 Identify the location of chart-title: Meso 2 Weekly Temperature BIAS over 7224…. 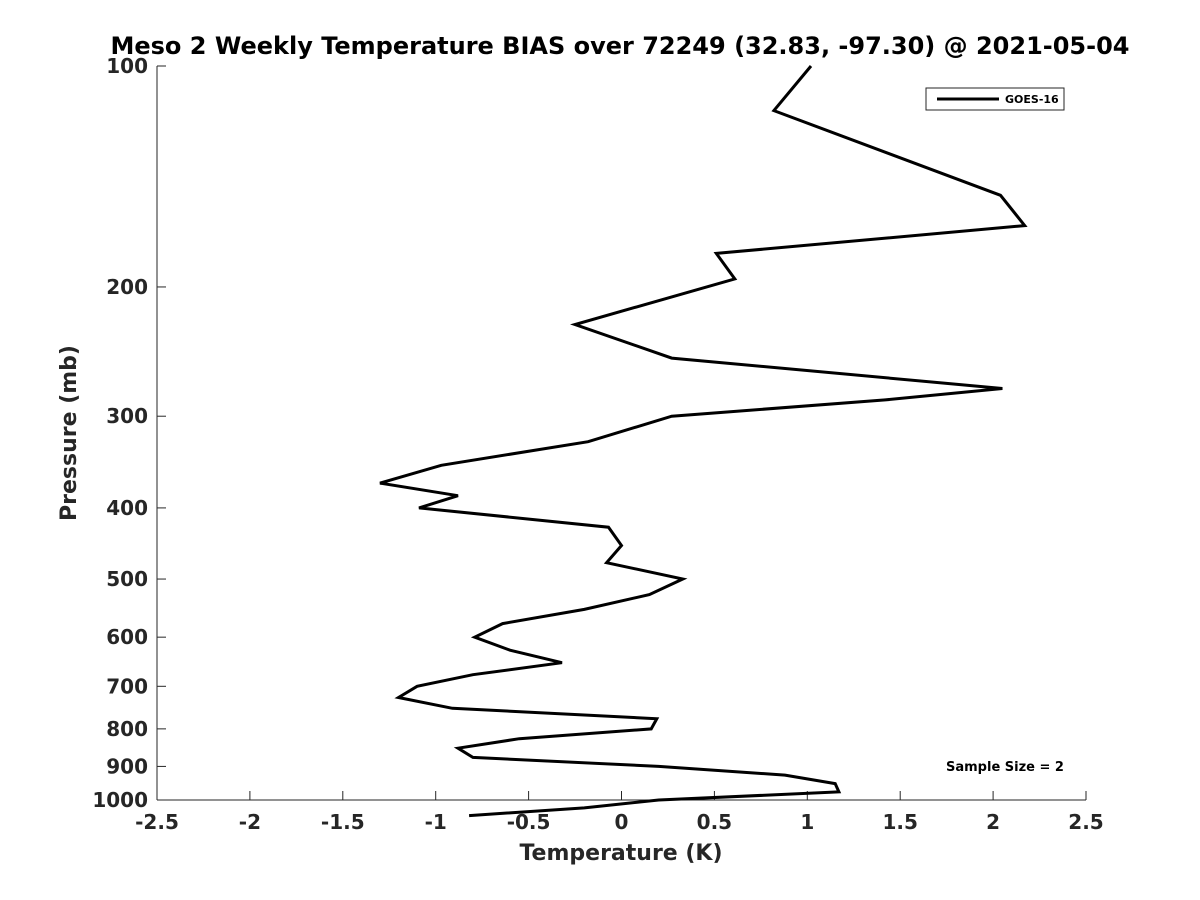
(619, 46).